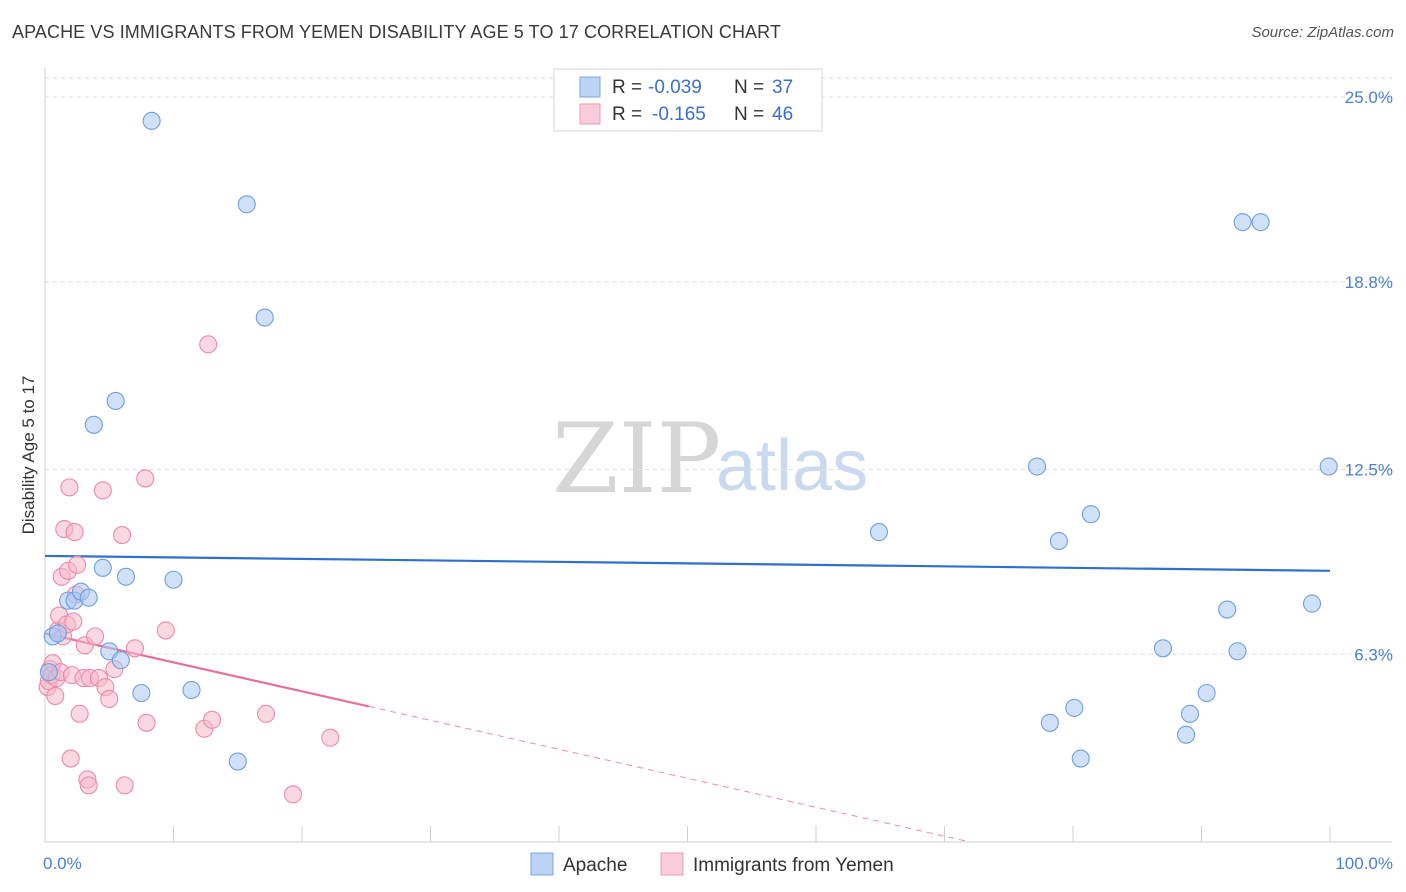 This screenshot has height=892, width=1406. Describe the element at coordinates (1364, 863) in the screenshot. I see `x-tick-label: 100.0%` at that location.